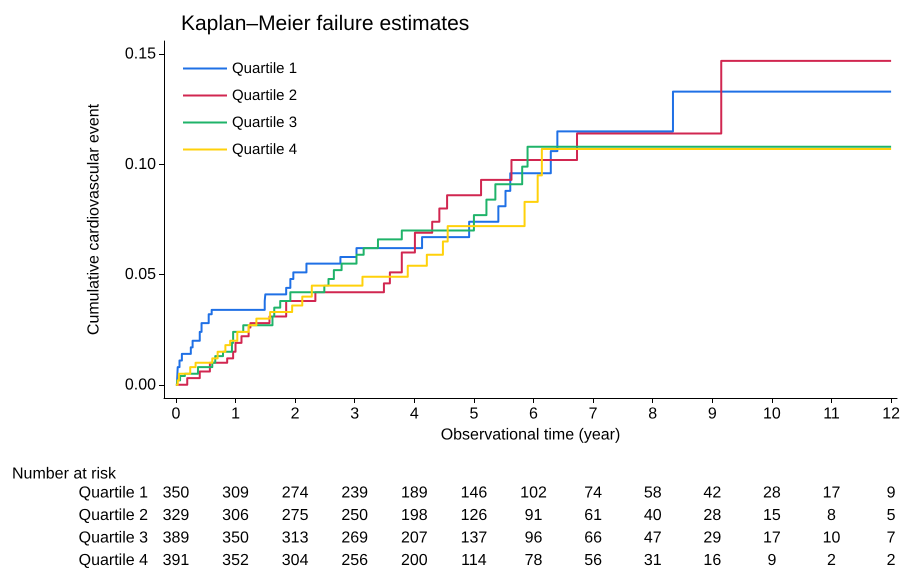  Describe the element at coordinates (176, 538) in the screenshot. I see `text: 389` at that location.